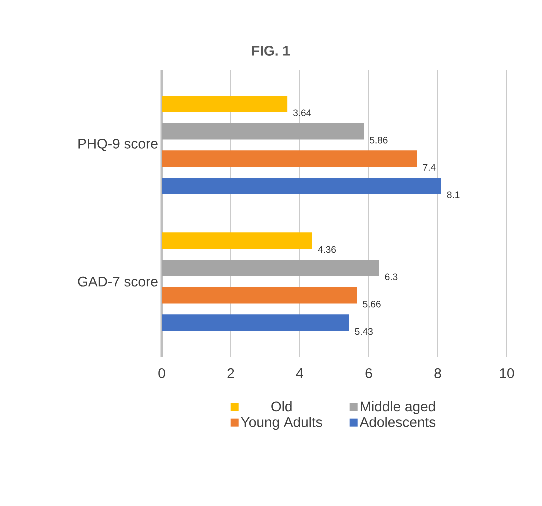 The width and height of the screenshot is (542, 506). What do you see at coordinates (327, 250) in the screenshot?
I see `data-label: 4.36` at bounding box center [327, 250].